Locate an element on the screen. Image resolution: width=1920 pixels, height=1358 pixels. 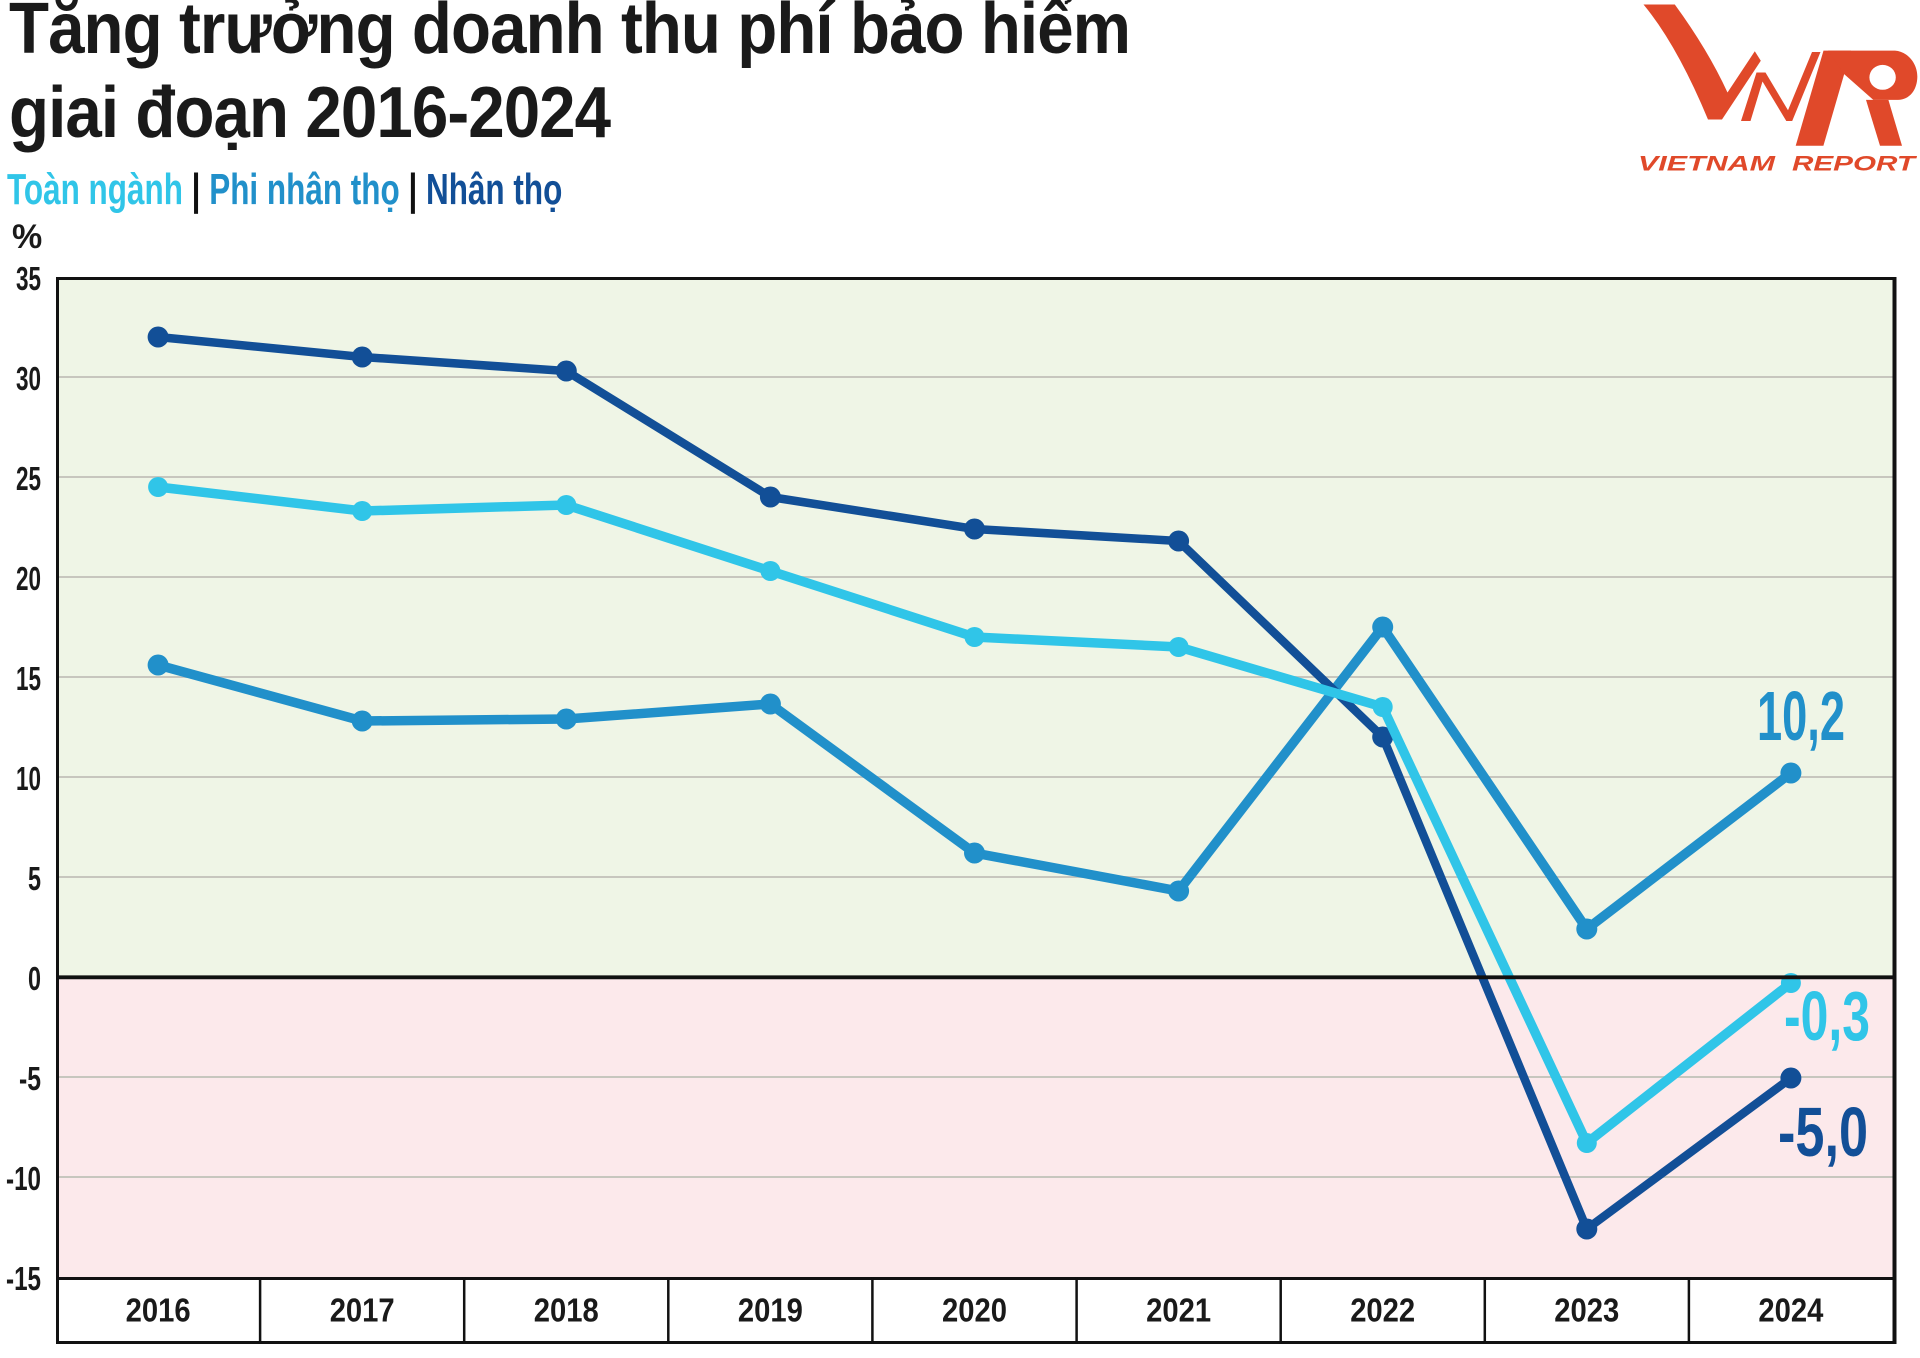
svg-text: 10,2 is located at coordinates (1801, 716).